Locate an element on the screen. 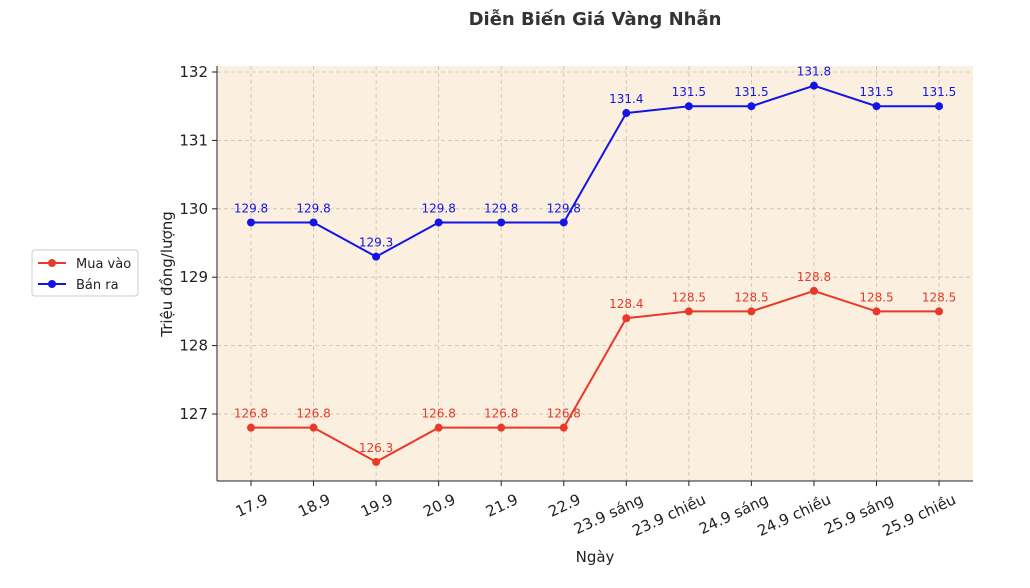 The height and width of the screenshot is (588, 1030). y-tick-label: 129 is located at coordinates (193, 277).